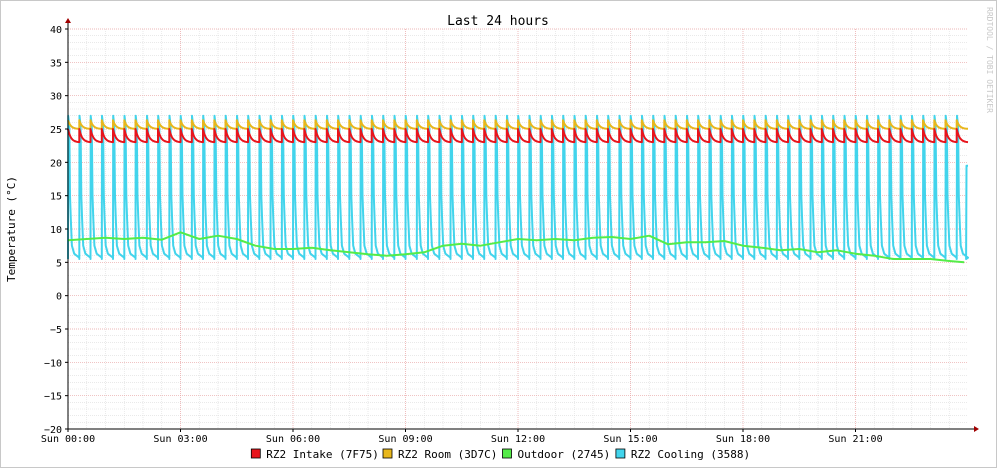 The image size is (997, 471). What do you see at coordinates (56, 130) in the screenshot?
I see `y-tick-label: 25` at bounding box center [56, 130].